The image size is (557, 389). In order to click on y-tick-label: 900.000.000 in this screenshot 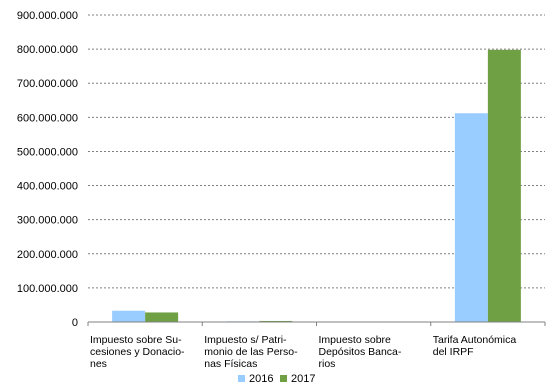, I will do `click(47, 16)`.